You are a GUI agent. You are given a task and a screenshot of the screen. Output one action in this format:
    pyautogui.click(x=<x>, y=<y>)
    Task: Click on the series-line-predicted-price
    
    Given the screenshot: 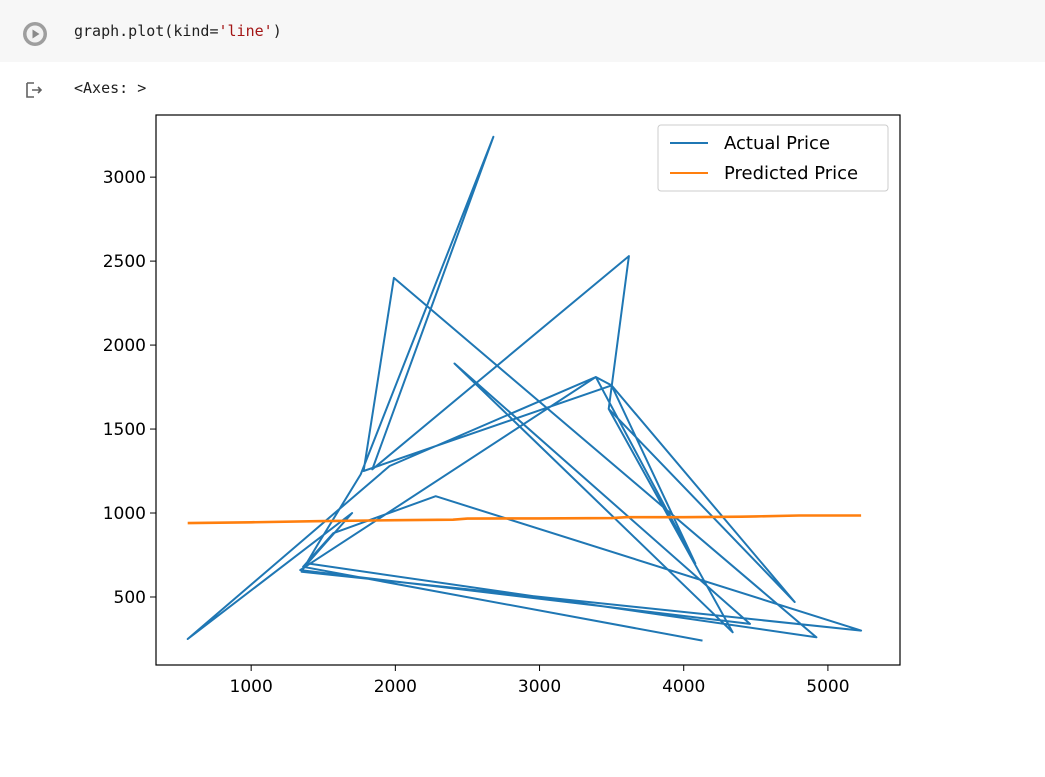 What is the action you would take?
    pyautogui.click(x=524, y=519)
    